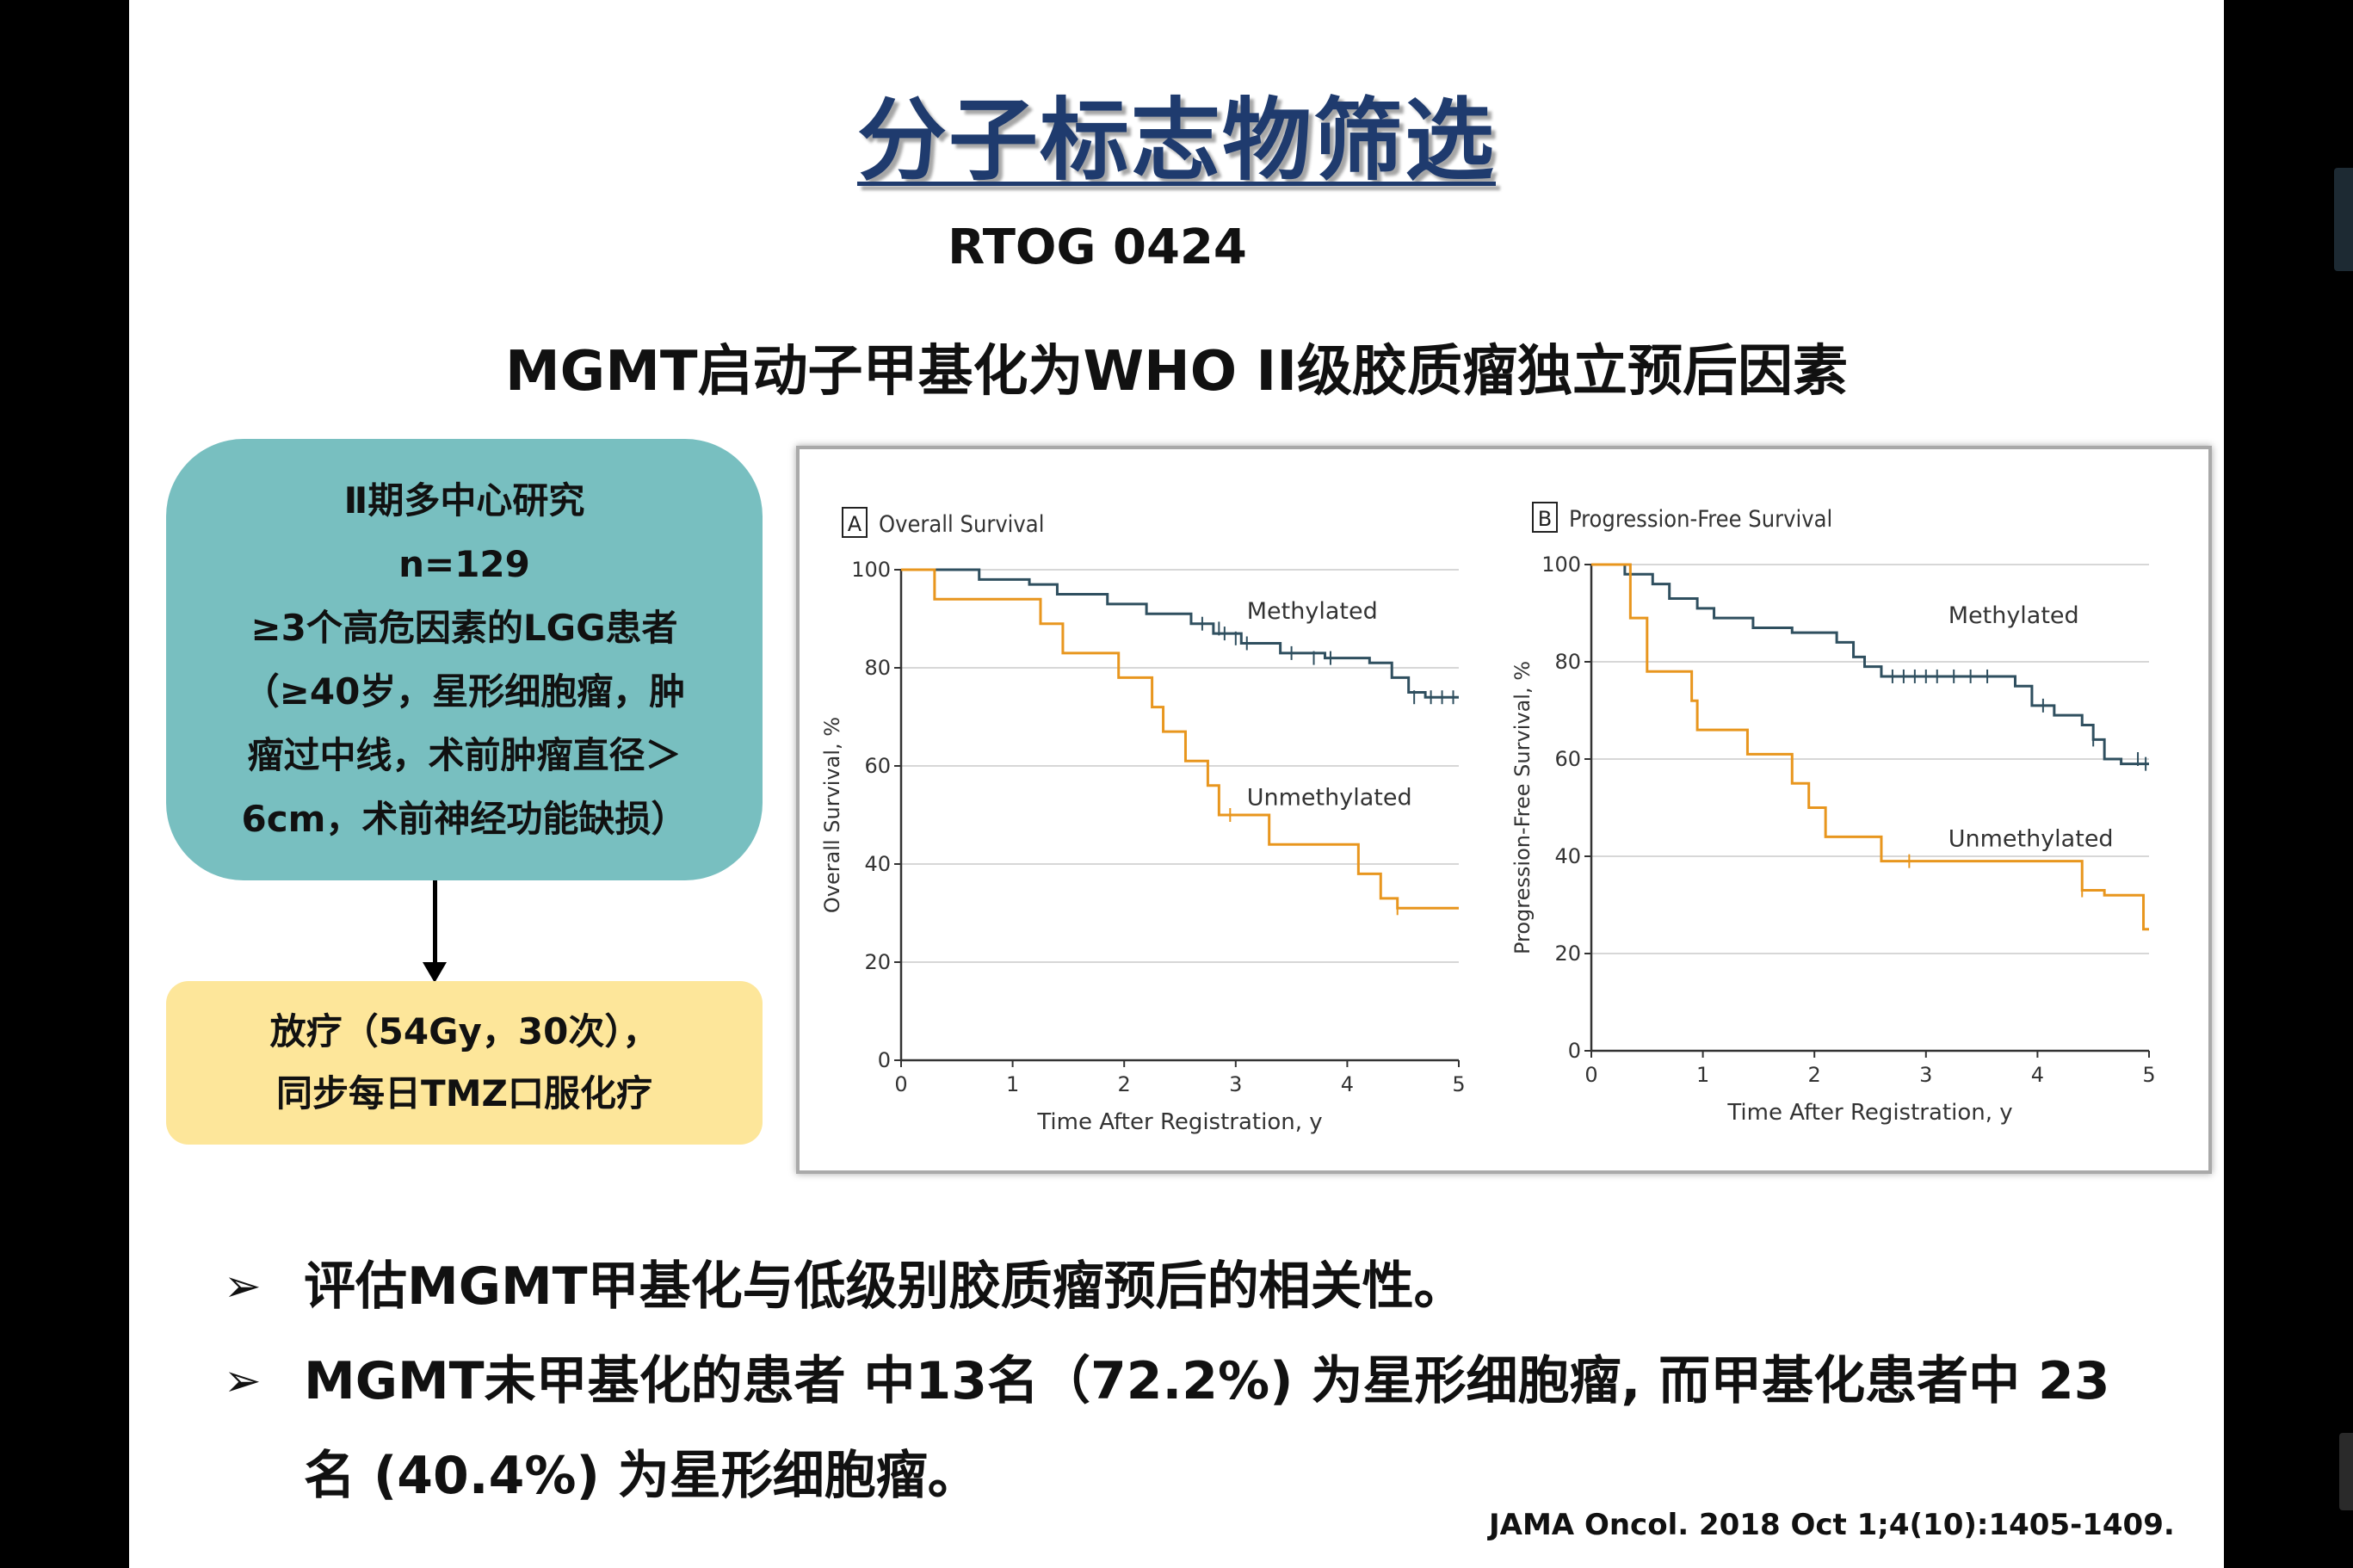  I want to click on chart-title: Overall Survival, so click(961, 525).